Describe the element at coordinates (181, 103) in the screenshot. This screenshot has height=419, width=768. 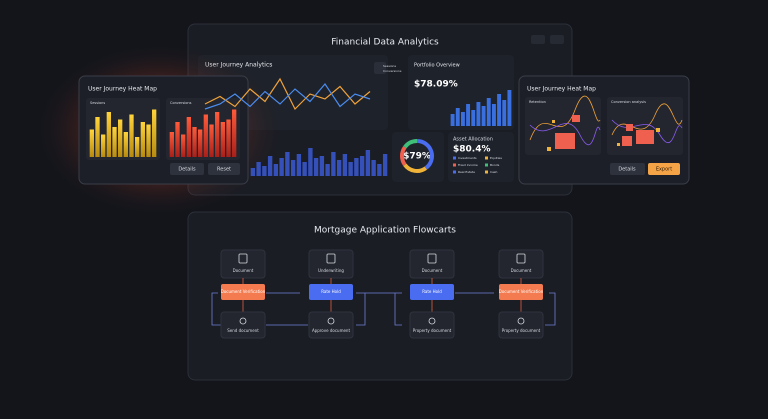
I see `panel-label: Conversions` at that location.